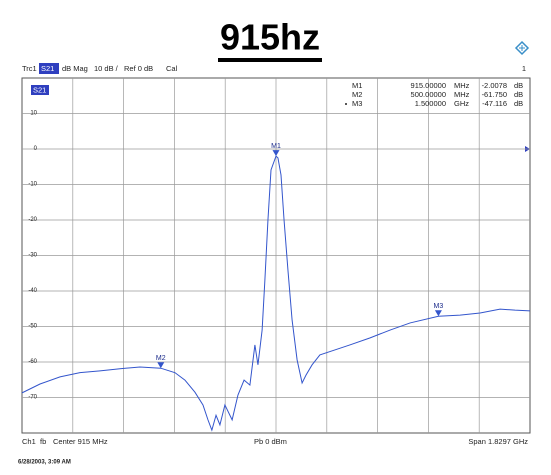 This screenshot has width=551, height=475. What do you see at coordinates (32, 185) in the screenshot?
I see `y-tick-label: -10` at bounding box center [32, 185].